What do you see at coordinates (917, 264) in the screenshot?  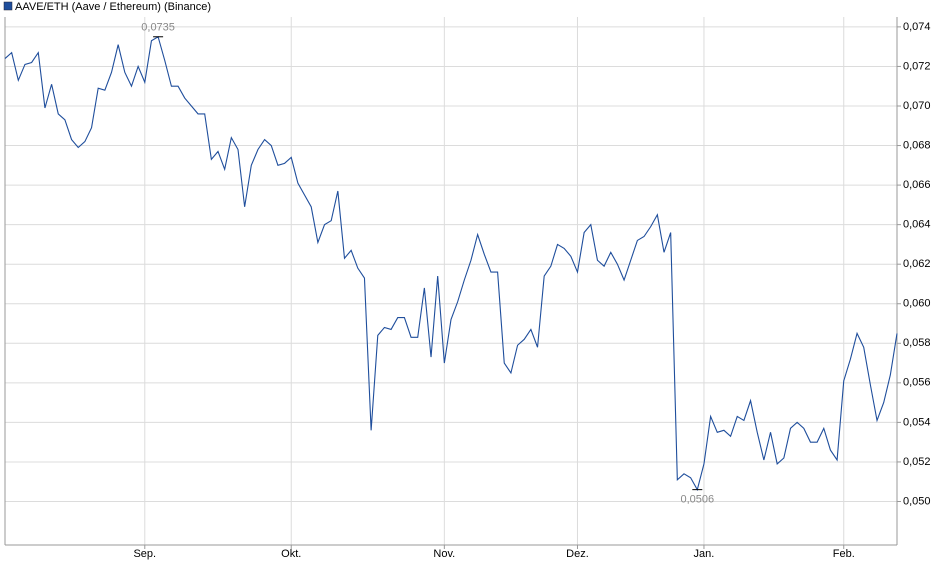 I see `y-tick-label: 0,062` at bounding box center [917, 264].